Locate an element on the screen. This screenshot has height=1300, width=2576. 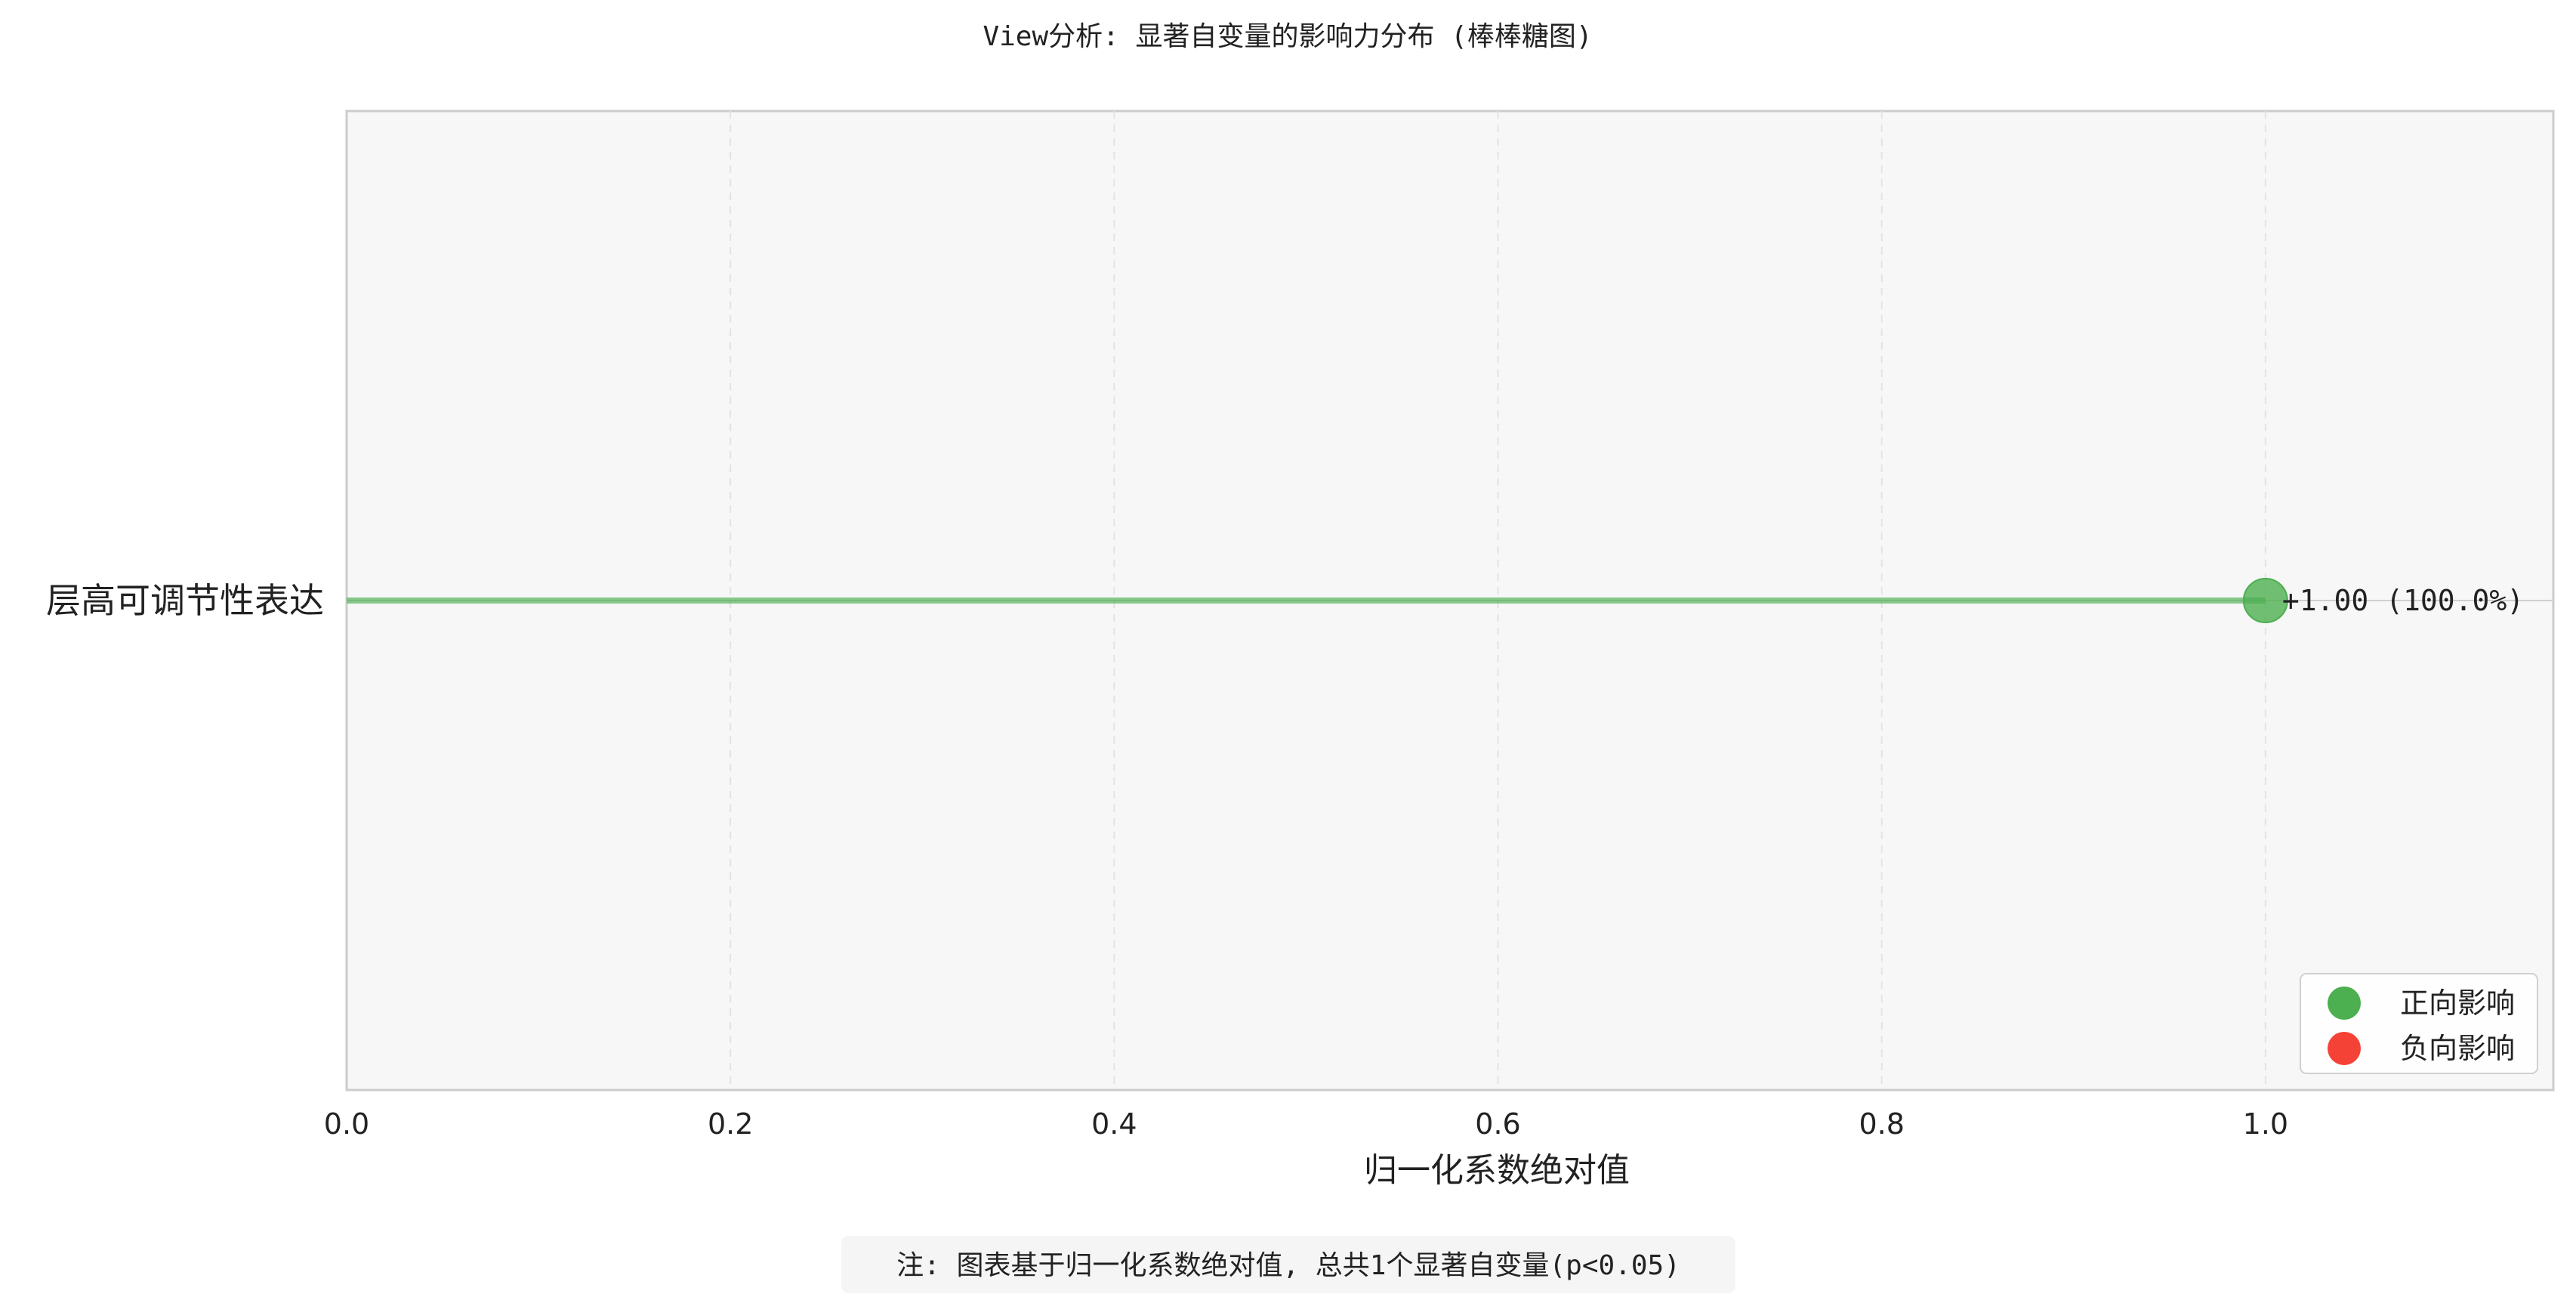
x-tick-label: 0.2 is located at coordinates (730, 1124).